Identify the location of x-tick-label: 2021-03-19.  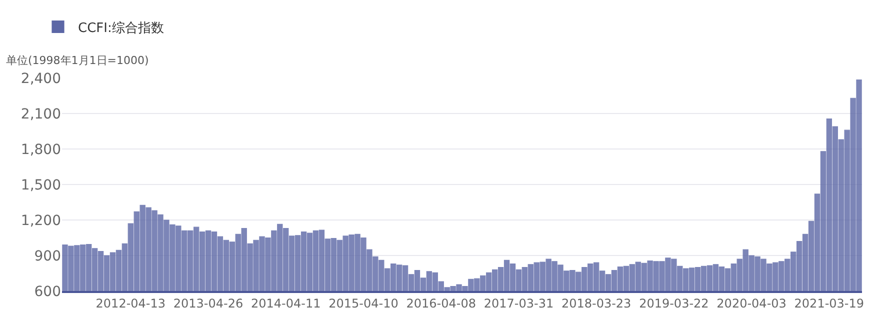
(829, 303).